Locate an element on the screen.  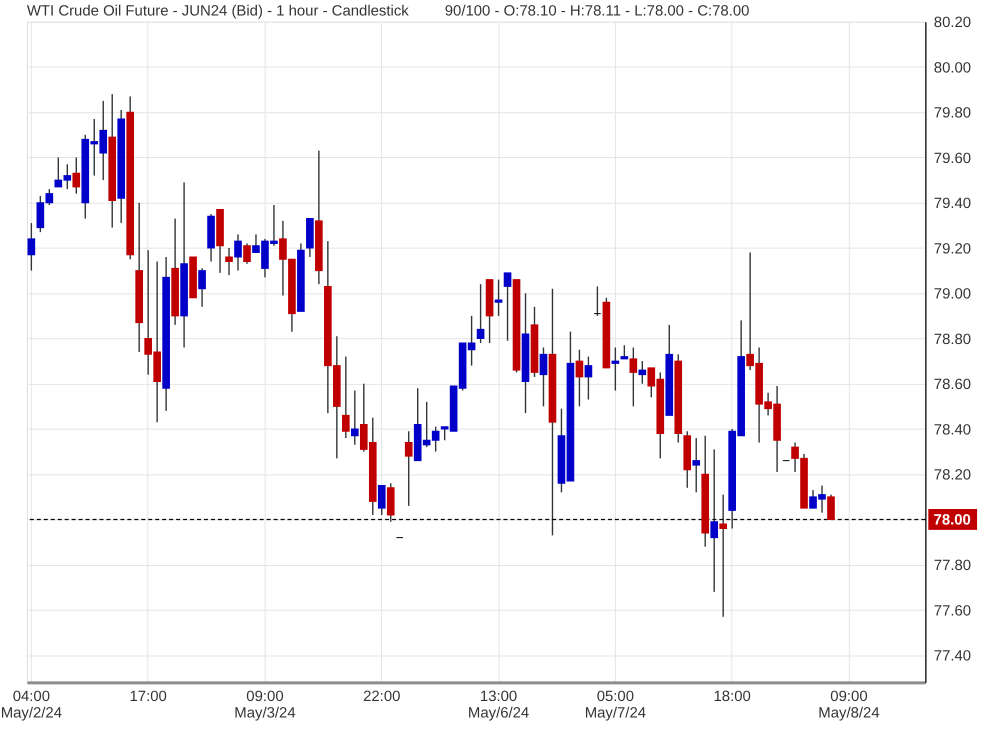
x-tick-label: 09:00 May/3/24 is located at coordinates (265, 705).